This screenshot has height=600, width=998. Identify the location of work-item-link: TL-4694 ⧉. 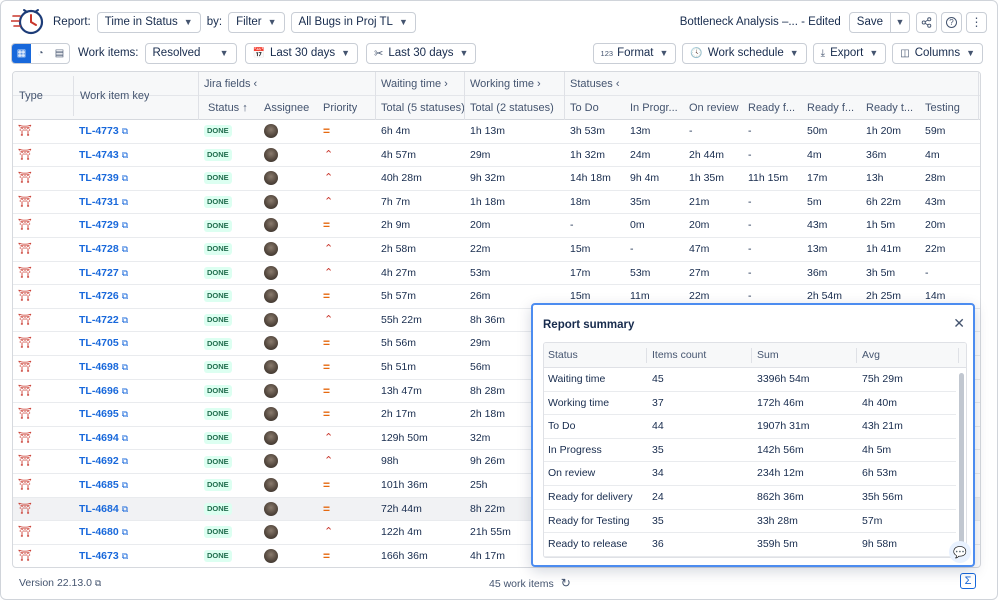
(103, 438).